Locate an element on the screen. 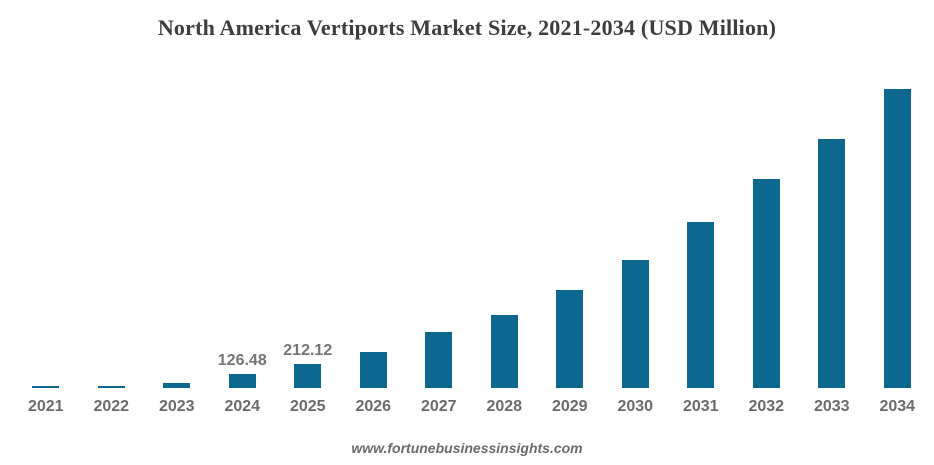 The image size is (934, 465). x-tick-2027: 2027 is located at coordinates (438, 406).